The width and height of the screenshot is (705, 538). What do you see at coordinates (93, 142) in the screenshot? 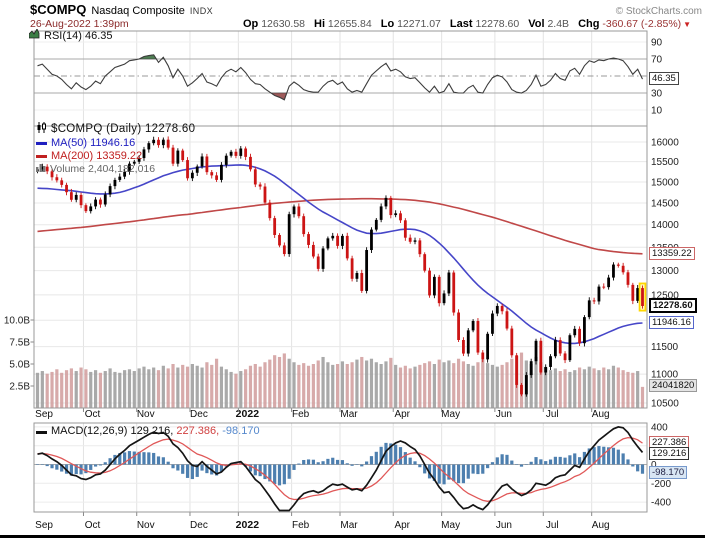
I see `ma50-legend-label: MA(50) 11946.16` at bounding box center [93, 142].